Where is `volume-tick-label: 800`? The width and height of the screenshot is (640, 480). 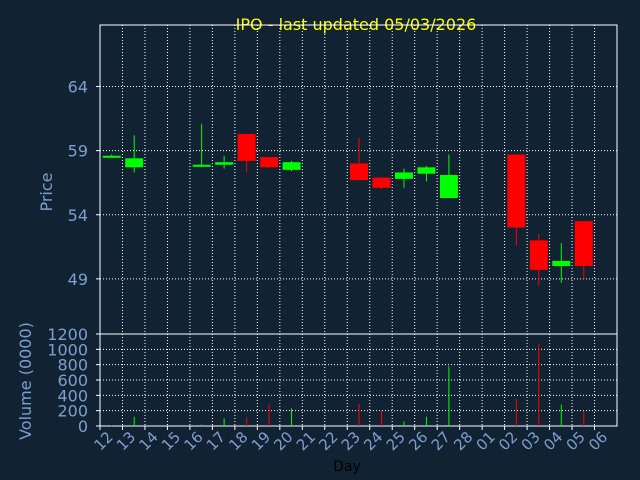
volume-tick-label: 800 is located at coordinates (72, 365).